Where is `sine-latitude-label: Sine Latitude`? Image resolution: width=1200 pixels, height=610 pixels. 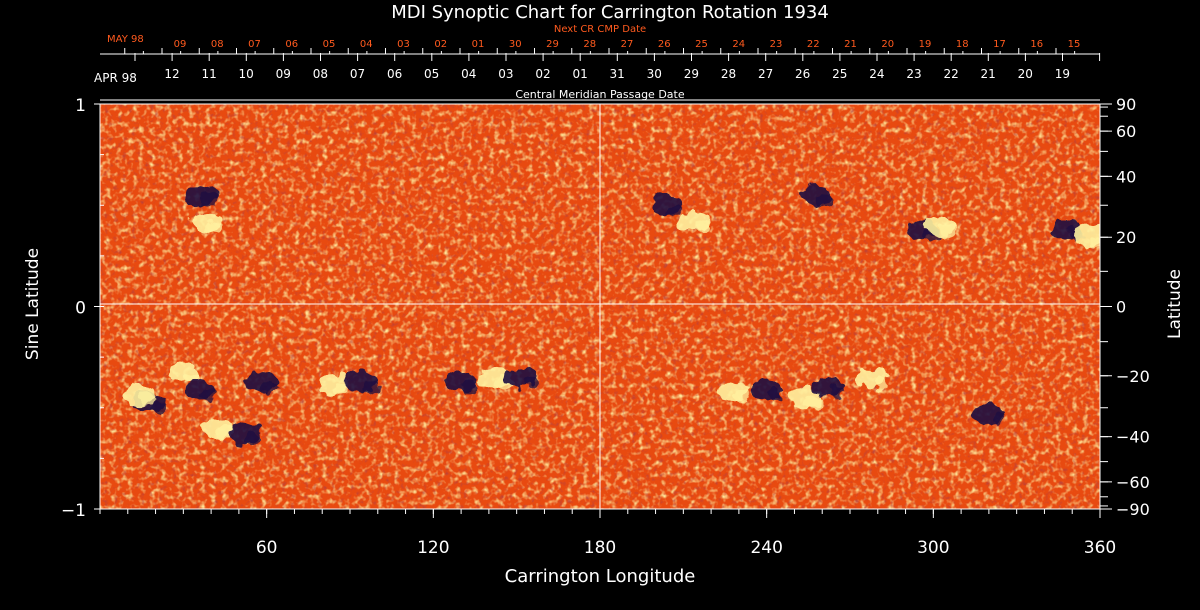 sine-latitude-label: Sine Latitude is located at coordinates (33, 304).